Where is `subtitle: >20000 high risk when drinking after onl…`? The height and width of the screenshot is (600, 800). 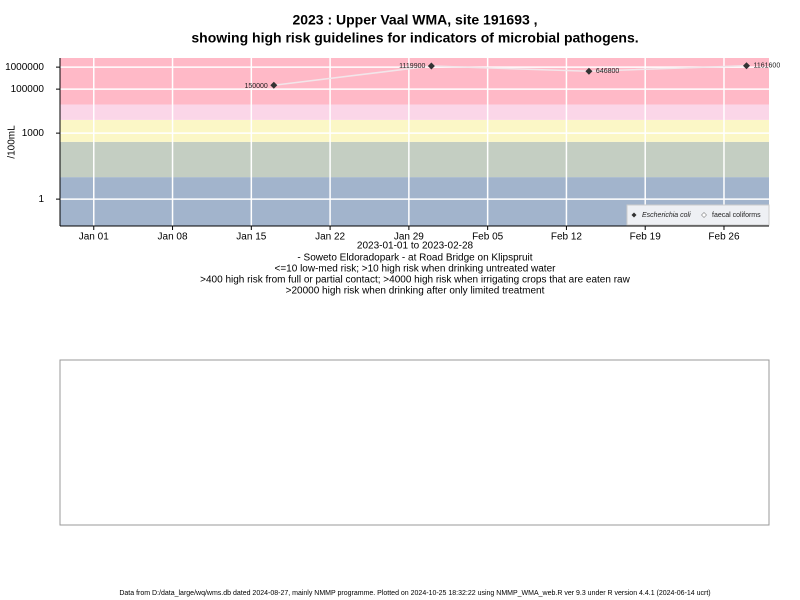 subtitle: >20000 high risk when drinking after onl… is located at coordinates (415, 291).